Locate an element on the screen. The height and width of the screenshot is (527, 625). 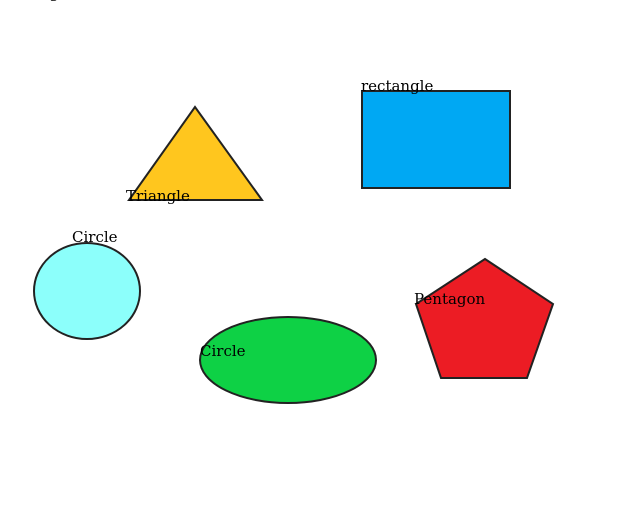
ellipse-label: Circle is located at coordinates (223, 351).